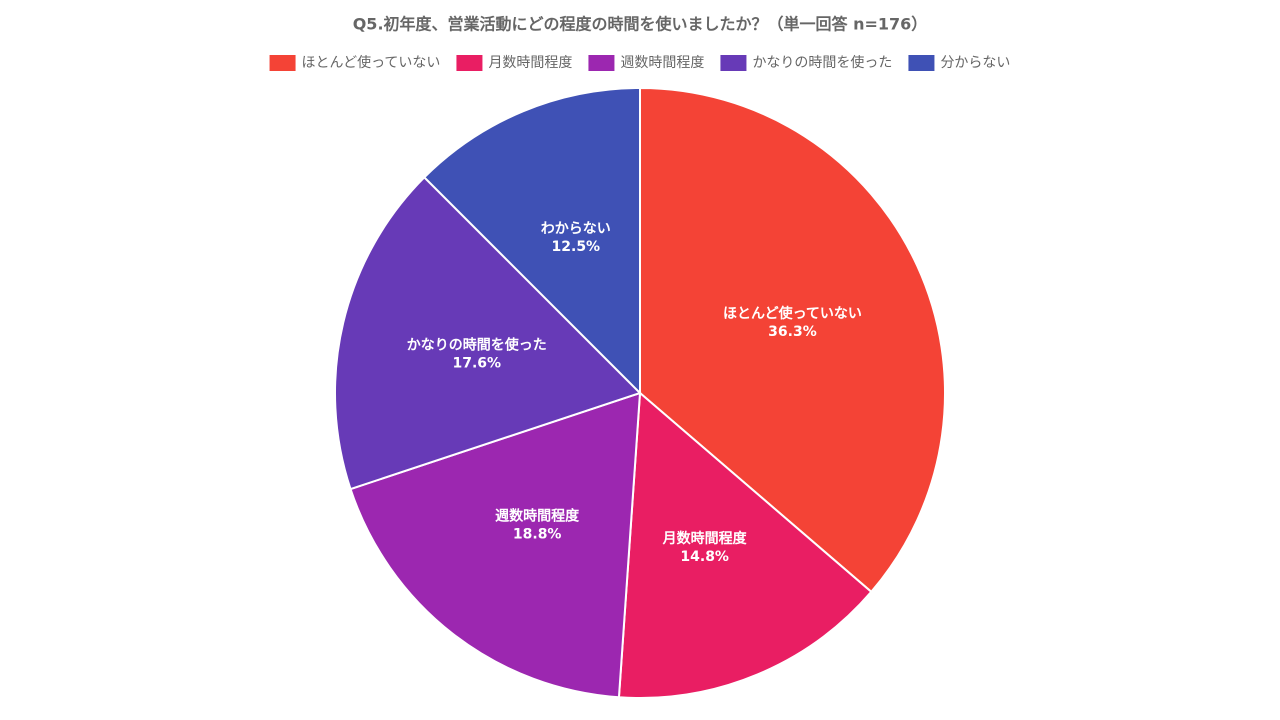 The width and height of the screenshot is (1280, 720). Describe the element at coordinates (371, 62) in the screenshot. I see `legend-label: ほとんど使っていない` at that location.